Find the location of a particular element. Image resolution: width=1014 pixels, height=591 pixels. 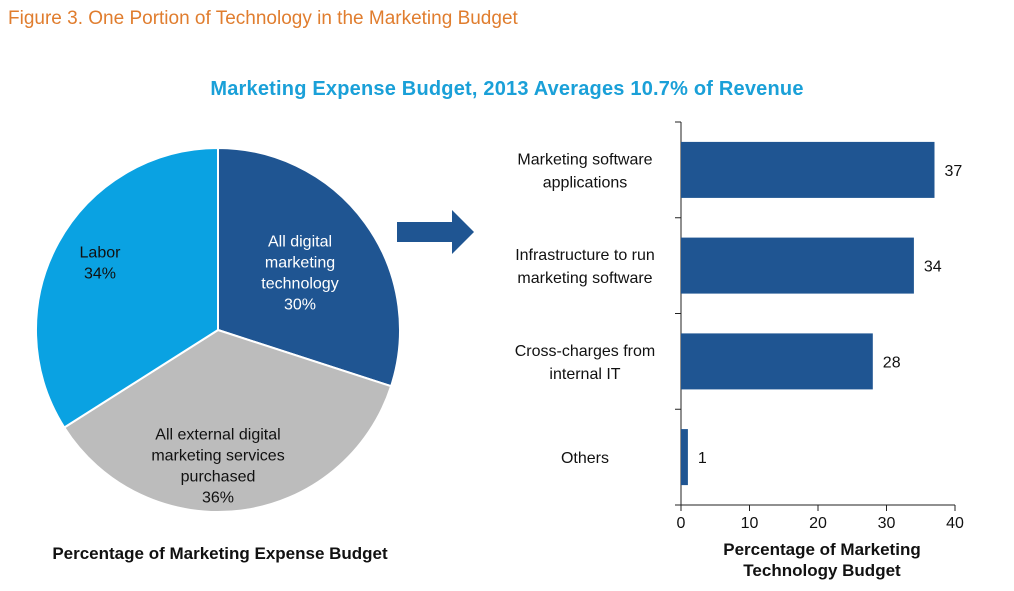

category-label-marketing-software-applications: Marketing software applications is located at coordinates (584, 171).